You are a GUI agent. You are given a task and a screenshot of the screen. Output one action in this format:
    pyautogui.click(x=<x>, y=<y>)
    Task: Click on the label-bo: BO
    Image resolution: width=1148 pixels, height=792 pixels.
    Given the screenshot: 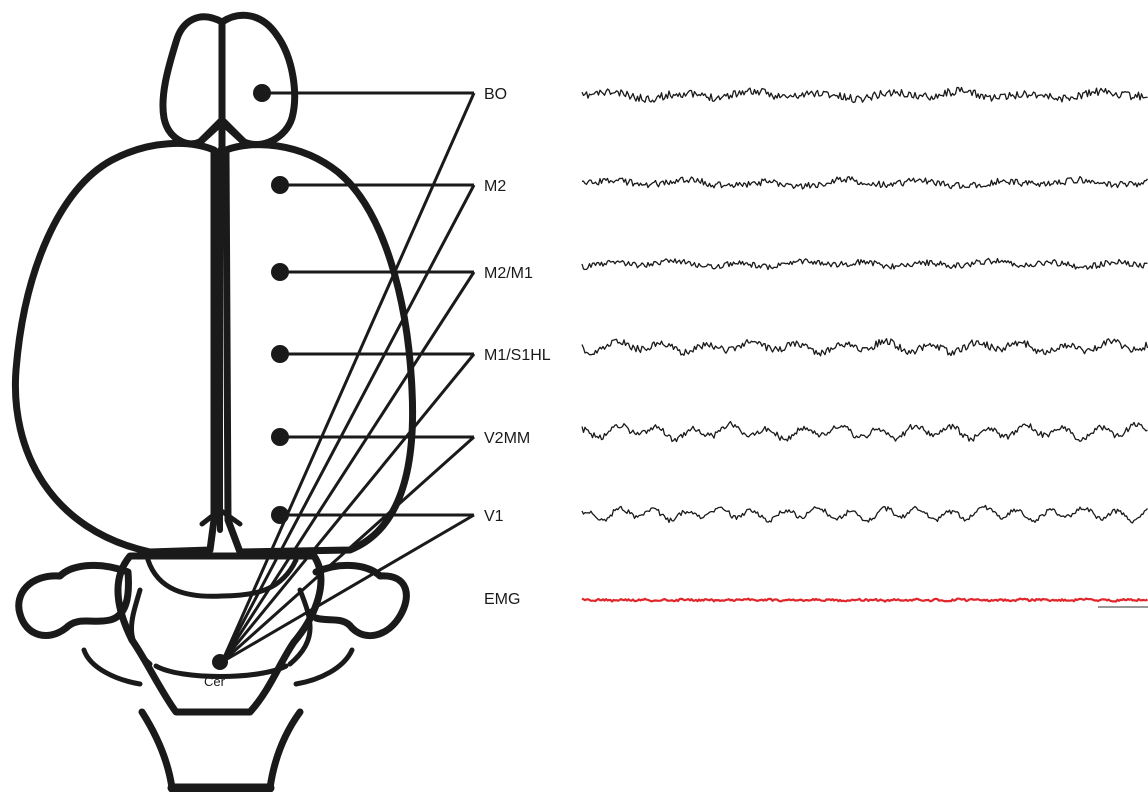 What is the action you would take?
    pyautogui.click(x=495, y=94)
    